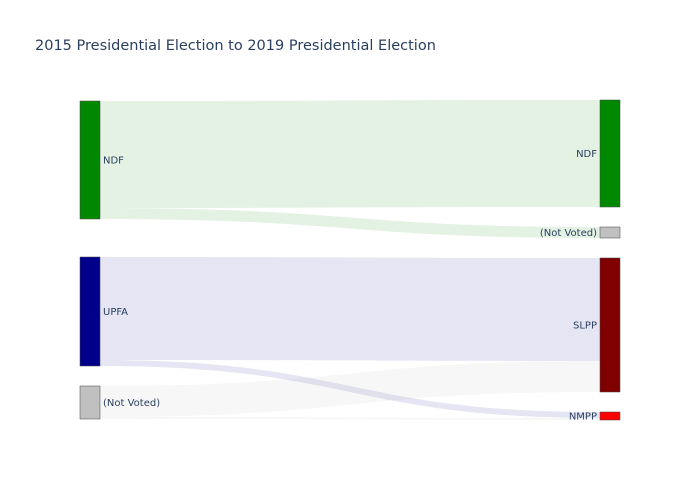 The height and width of the screenshot is (500, 700). What do you see at coordinates (568, 233) in the screenshot?
I see `label-notvoted_2019: (Not Voted)` at bounding box center [568, 233].